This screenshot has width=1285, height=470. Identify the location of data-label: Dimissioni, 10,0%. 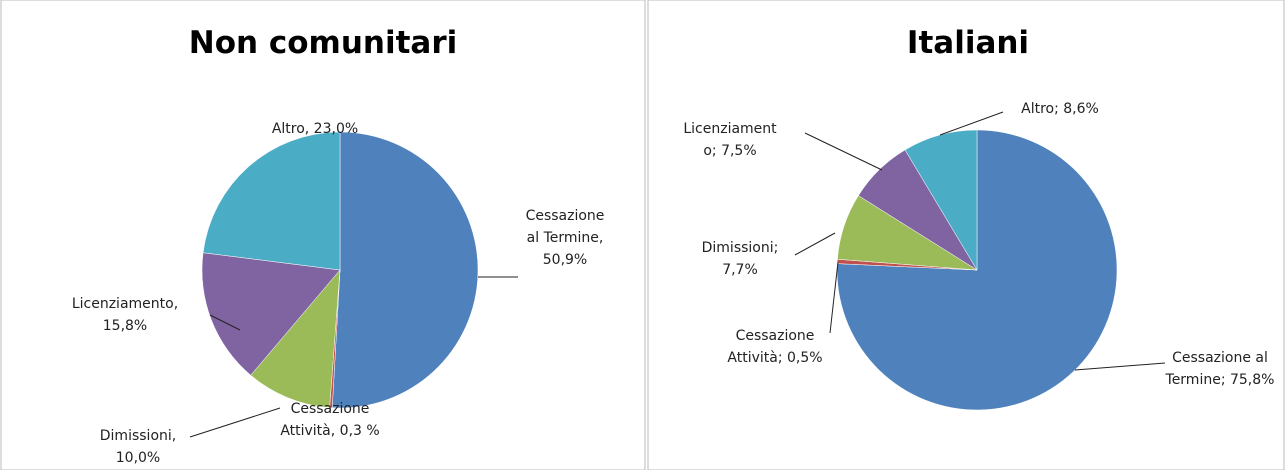
(138, 447).